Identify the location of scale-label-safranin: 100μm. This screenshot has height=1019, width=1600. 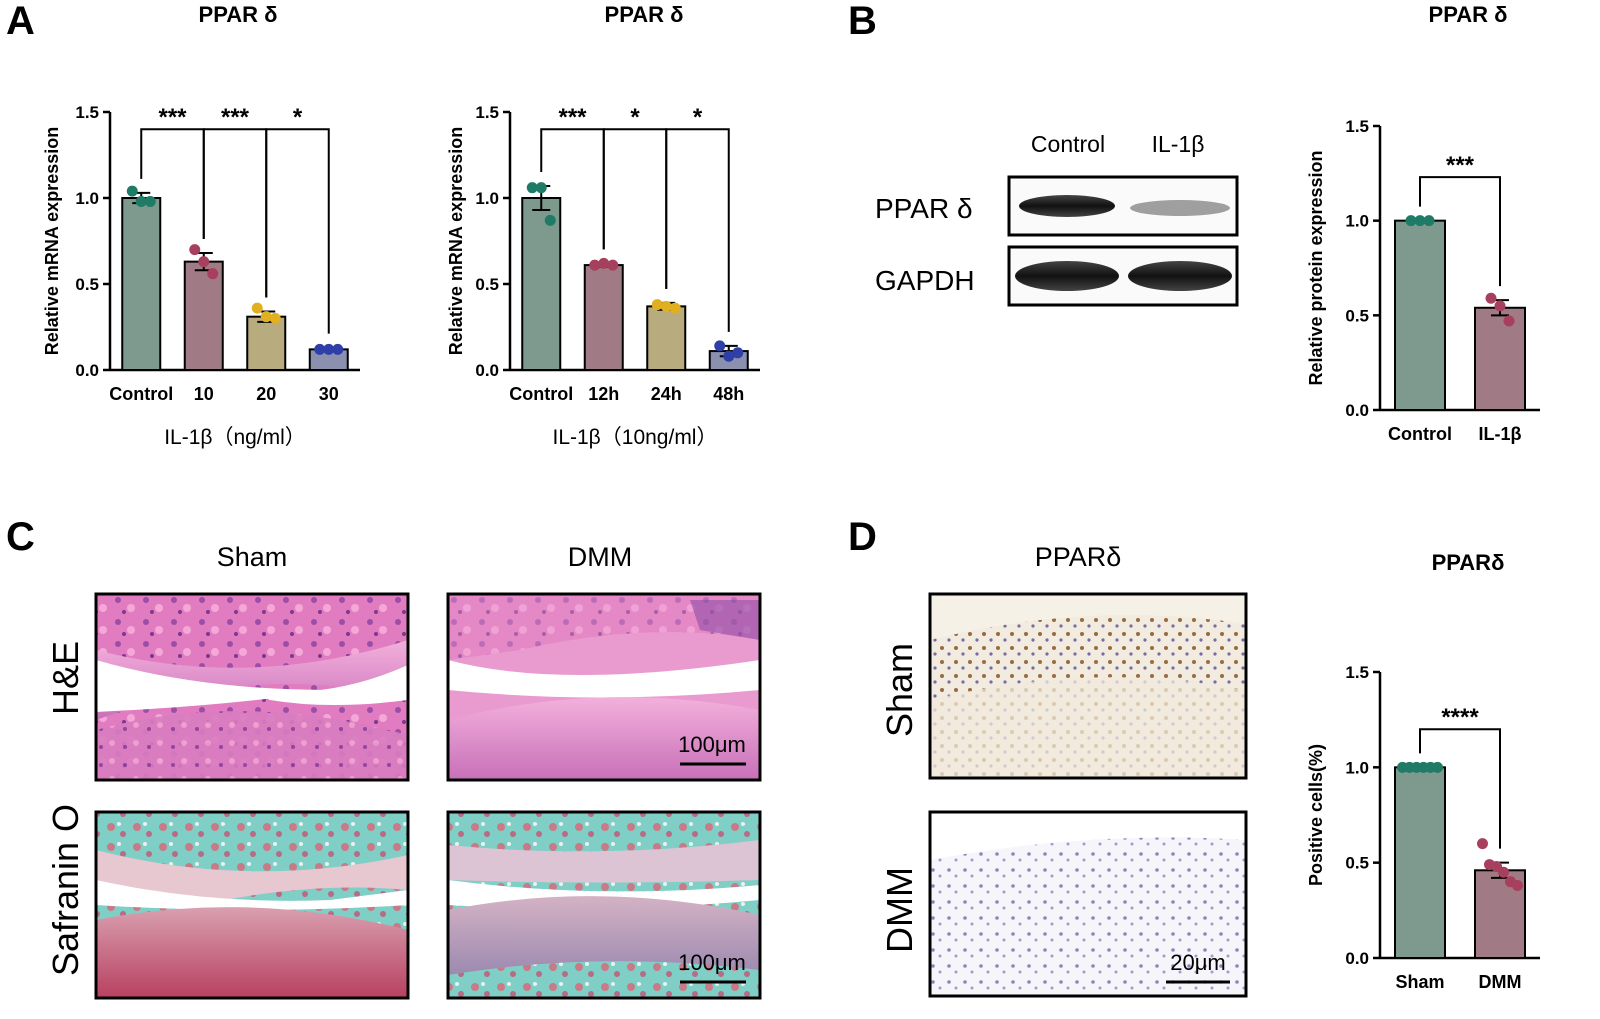
(712, 962).